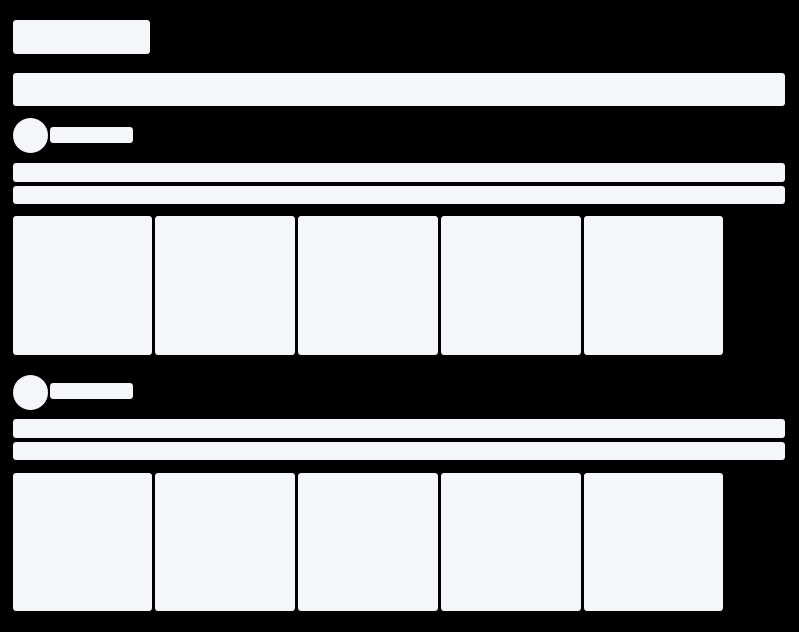  I want to click on title-placeholder, so click(81, 37).